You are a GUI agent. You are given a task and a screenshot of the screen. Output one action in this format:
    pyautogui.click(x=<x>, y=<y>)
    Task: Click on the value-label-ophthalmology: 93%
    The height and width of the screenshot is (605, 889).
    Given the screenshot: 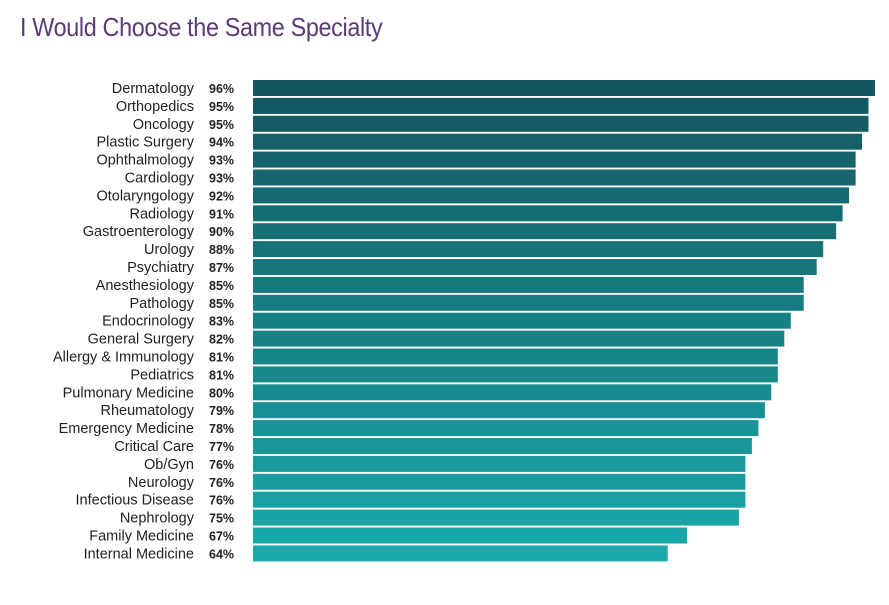 What is the action you would take?
    pyautogui.click(x=221, y=161)
    